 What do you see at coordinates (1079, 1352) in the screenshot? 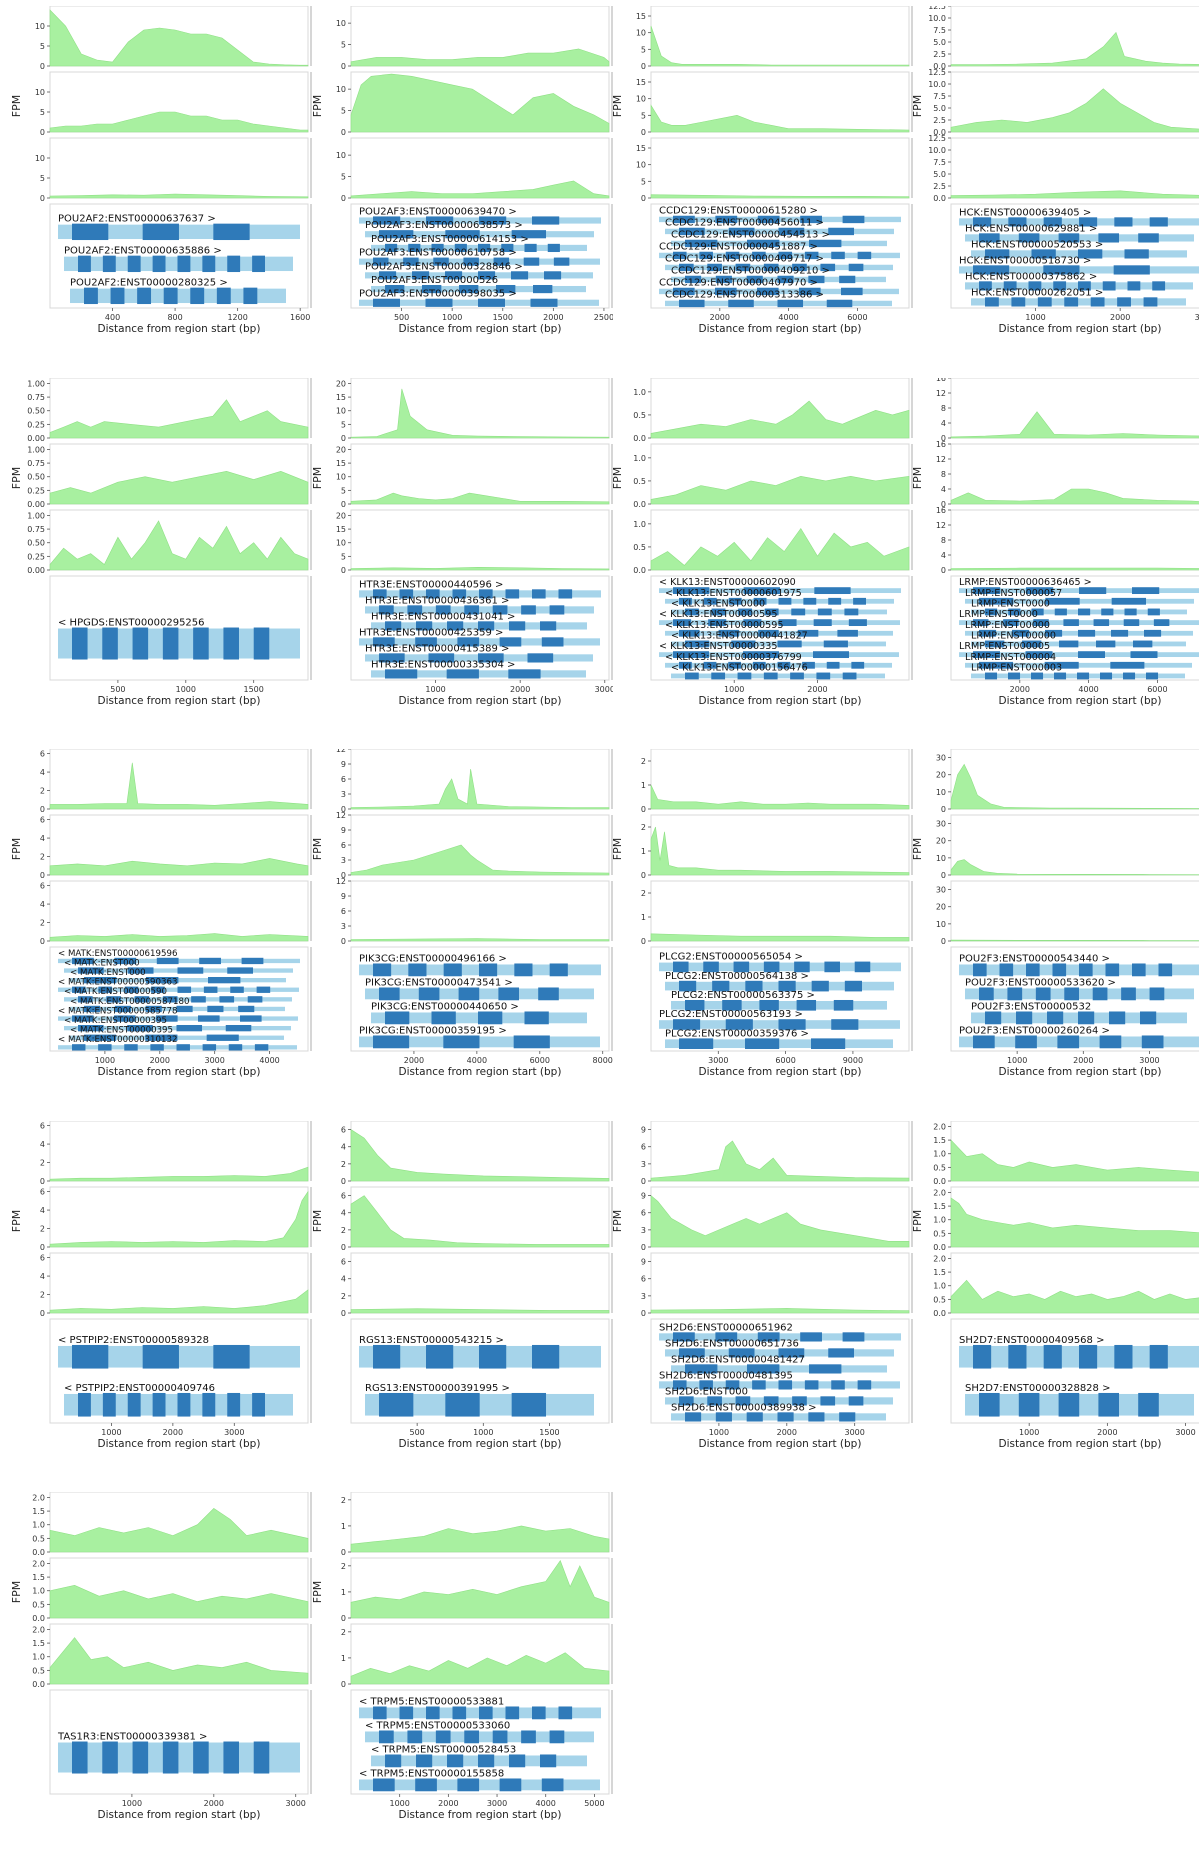
I see `transcript-row: SH2D7:ENST00000409568 >` at bounding box center [1079, 1352].